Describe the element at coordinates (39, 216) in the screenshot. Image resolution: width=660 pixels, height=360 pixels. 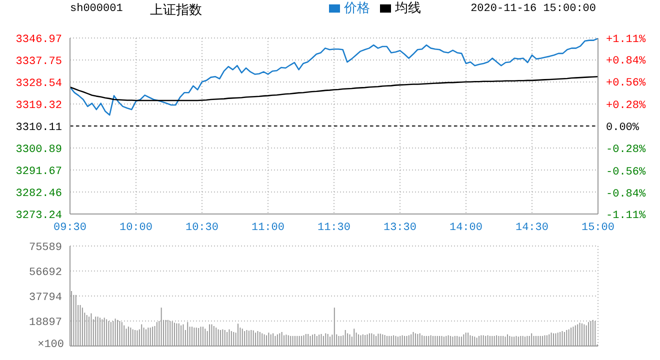
I see `y-tick-label: 3273.24` at that location.